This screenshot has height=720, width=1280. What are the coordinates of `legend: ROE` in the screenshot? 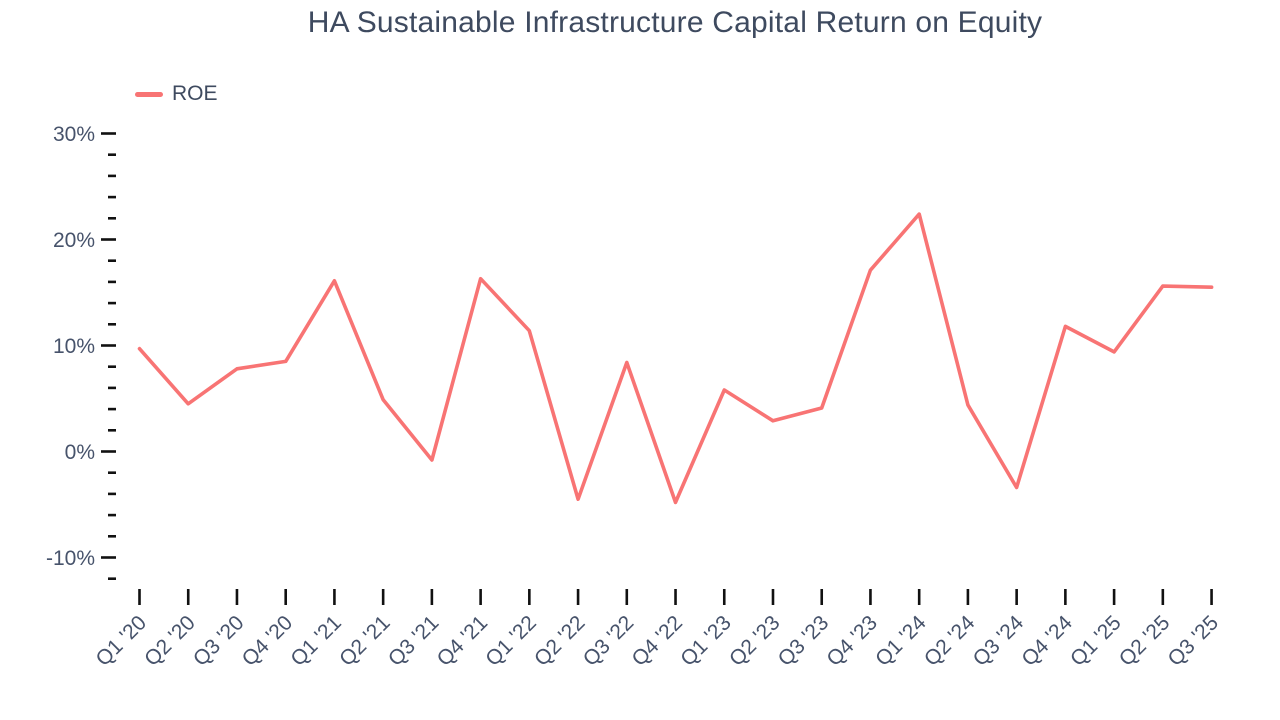 It's located at (176, 94).